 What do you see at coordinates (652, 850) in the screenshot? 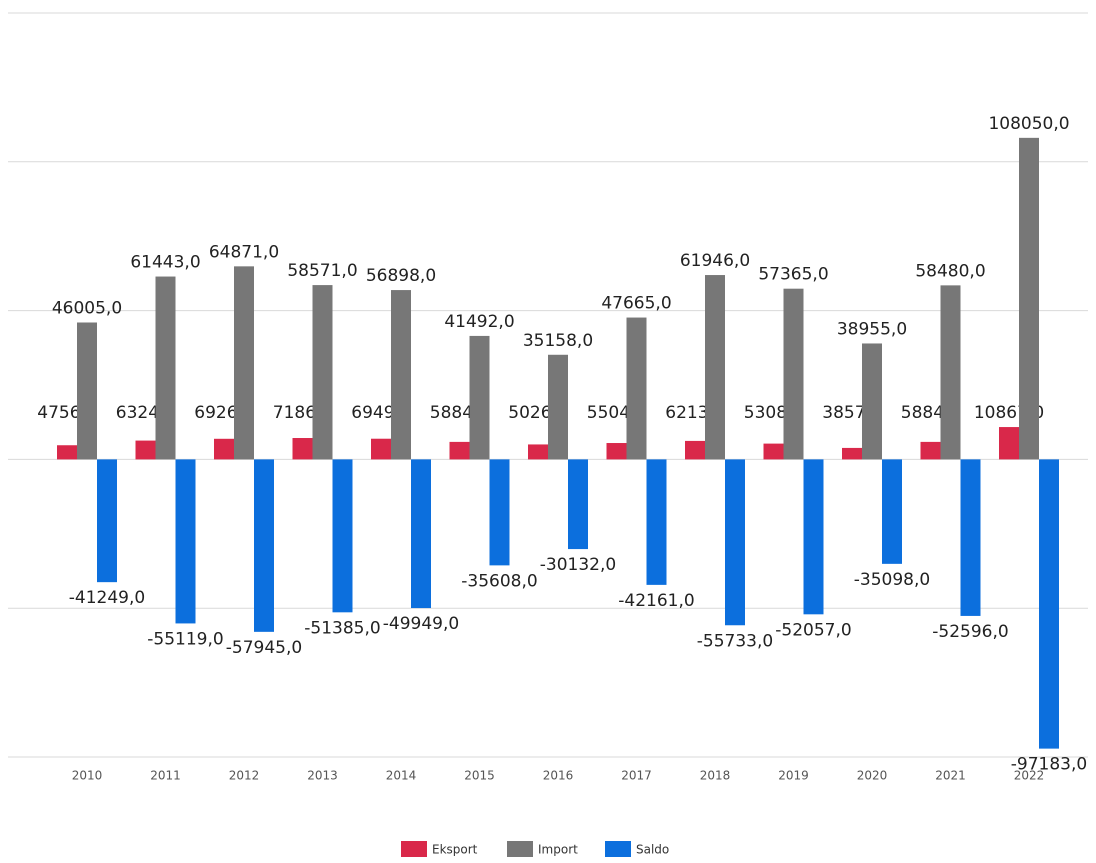
I see `legend-label: Saldo` at bounding box center [652, 850].